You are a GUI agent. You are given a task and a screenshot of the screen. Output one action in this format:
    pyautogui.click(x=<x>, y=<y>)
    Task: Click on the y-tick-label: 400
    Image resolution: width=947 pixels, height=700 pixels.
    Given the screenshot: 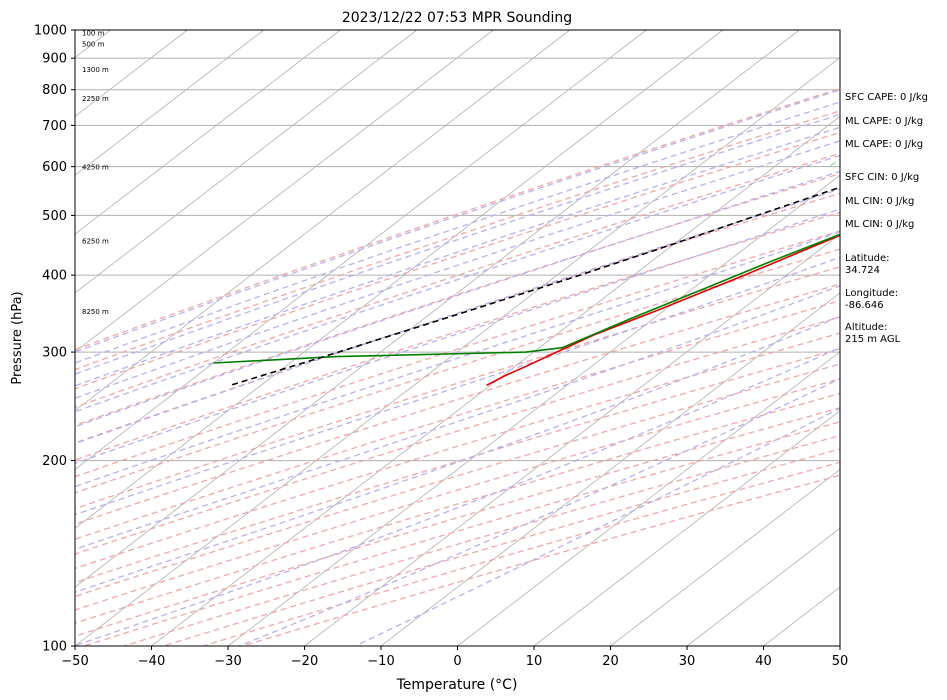 What is the action you would take?
    pyautogui.click(x=54, y=276)
    